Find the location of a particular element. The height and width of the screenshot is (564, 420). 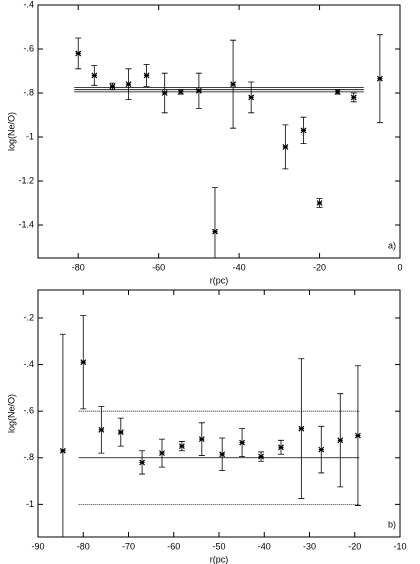

panel-label: a) is located at coordinates (392, 245).